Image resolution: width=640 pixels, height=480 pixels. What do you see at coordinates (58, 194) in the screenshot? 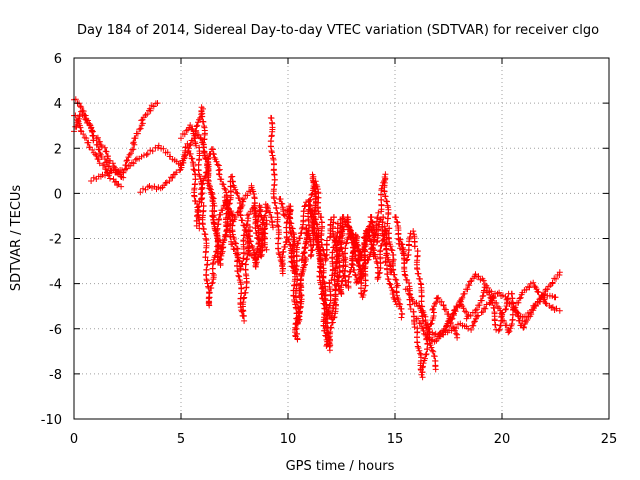
I see `y-tick-label: 0` at bounding box center [58, 194].